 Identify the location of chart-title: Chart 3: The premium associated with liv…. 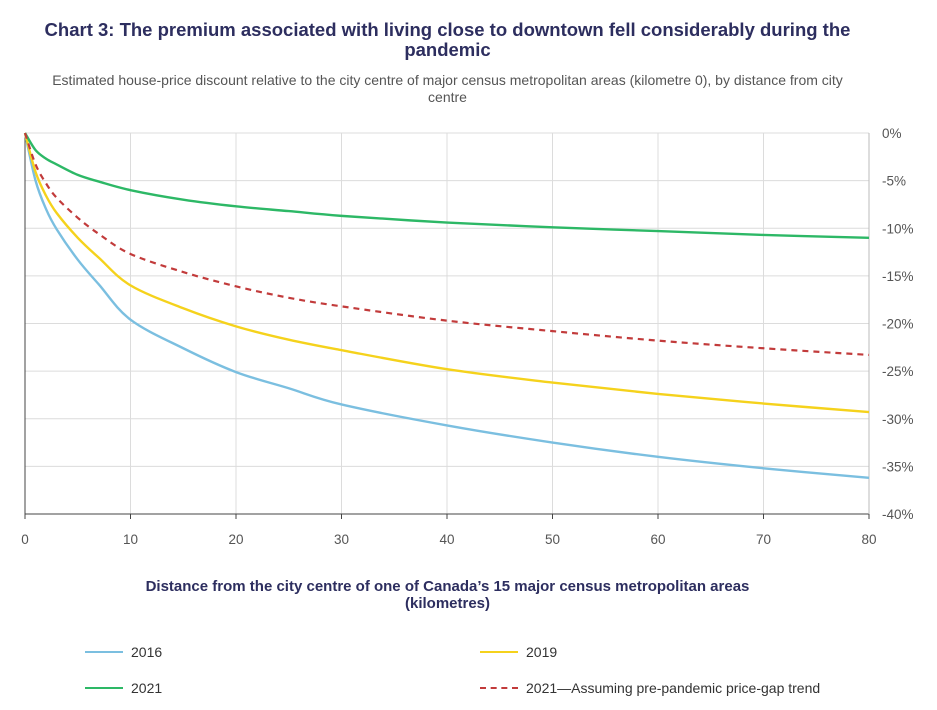
(447, 39).